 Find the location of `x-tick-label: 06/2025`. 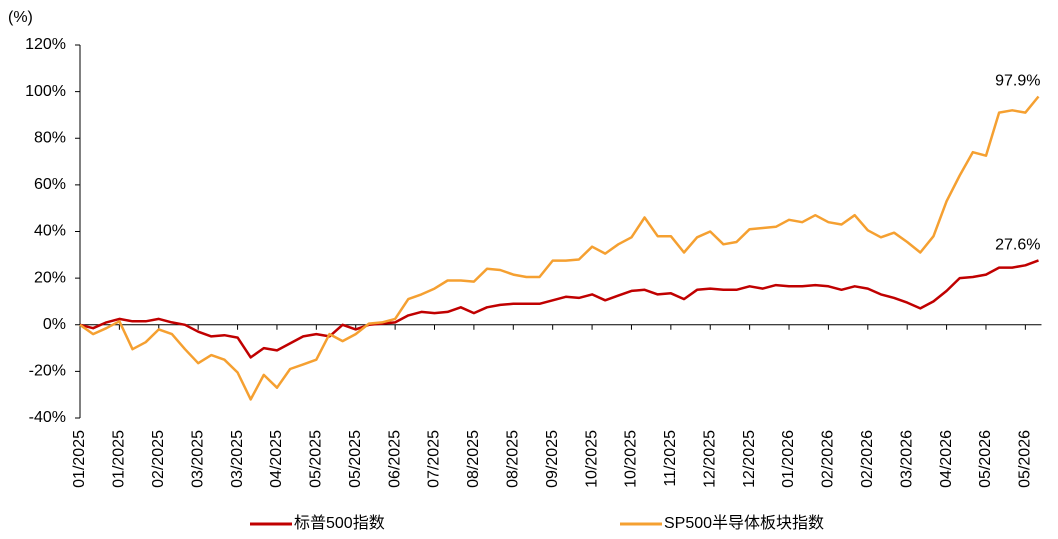

x-tick-label: 06/2025 is located at coordinates (394, 459).